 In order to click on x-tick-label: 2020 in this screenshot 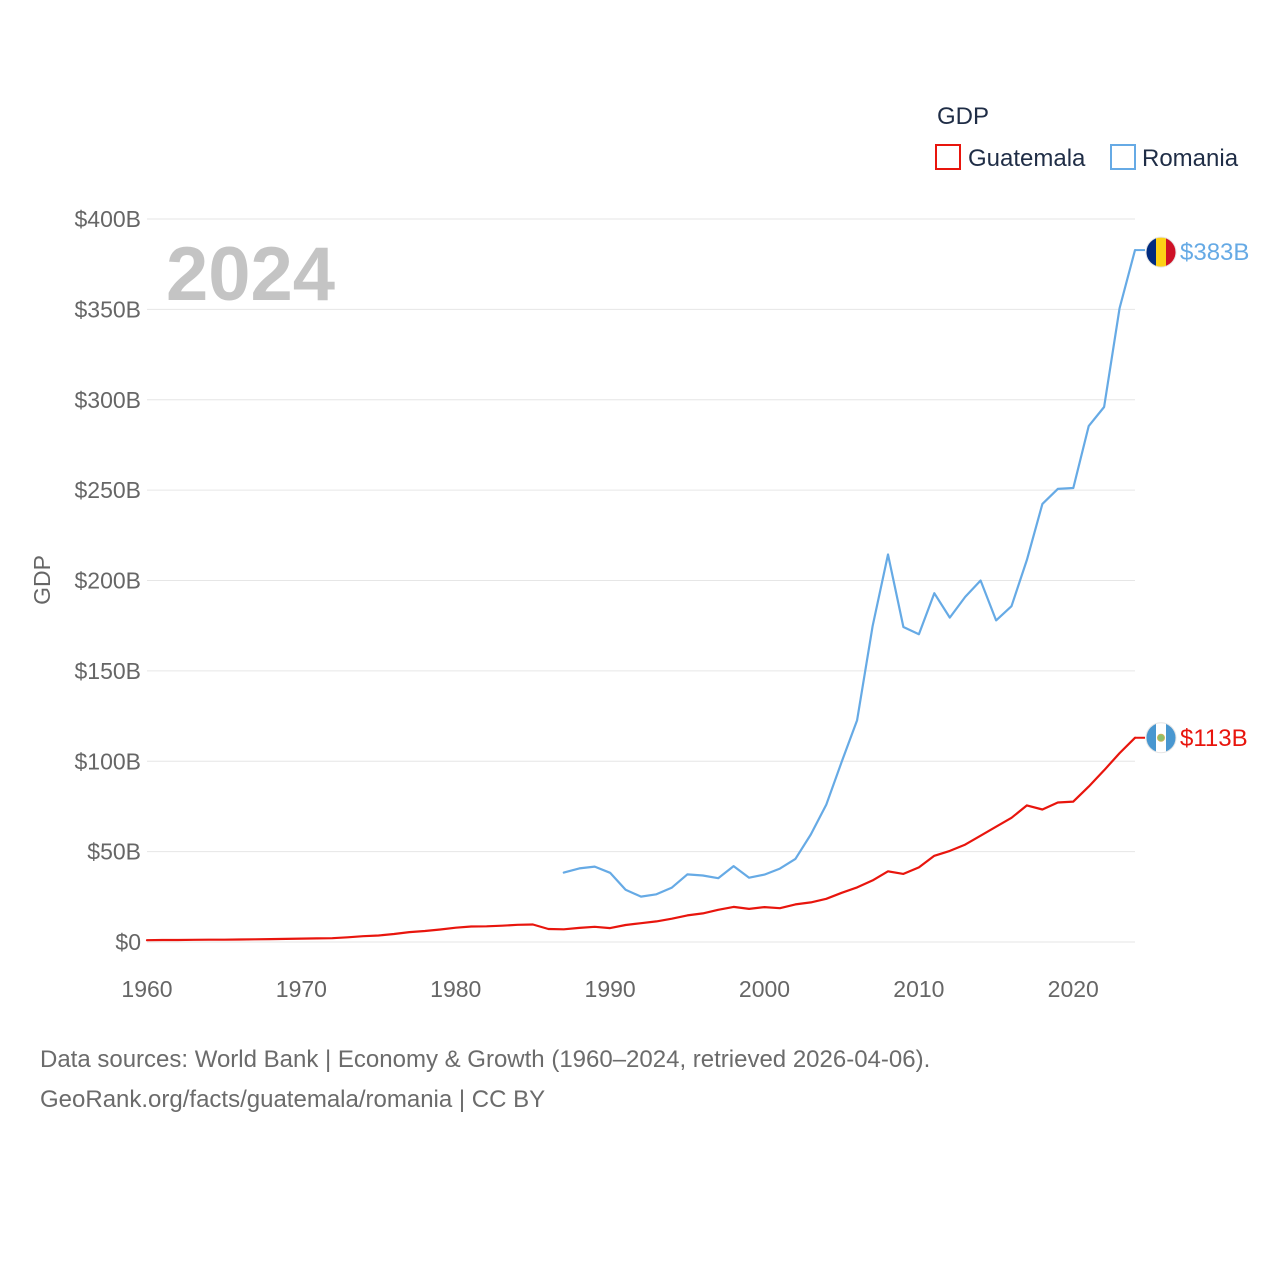, I will do `click(1073, 989)`.